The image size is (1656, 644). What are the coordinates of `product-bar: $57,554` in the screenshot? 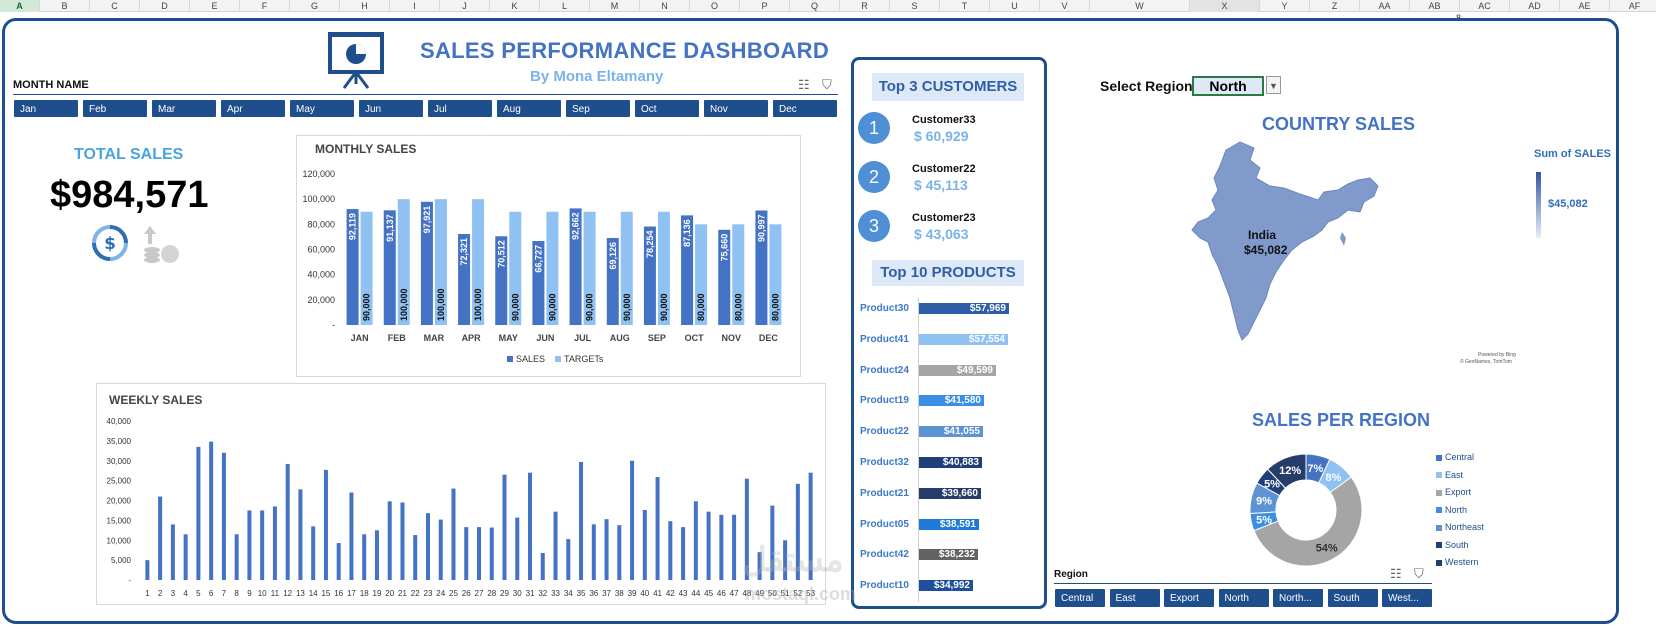 It's located at (963, 339).